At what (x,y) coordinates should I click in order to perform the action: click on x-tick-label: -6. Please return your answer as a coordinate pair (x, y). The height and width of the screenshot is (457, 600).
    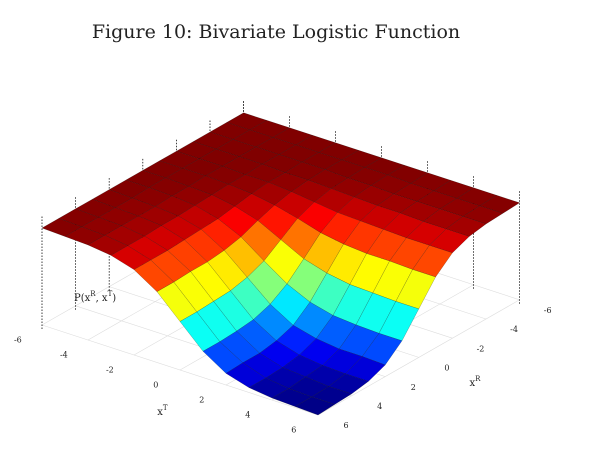
    Looking at the image, I should click on (18, 340).